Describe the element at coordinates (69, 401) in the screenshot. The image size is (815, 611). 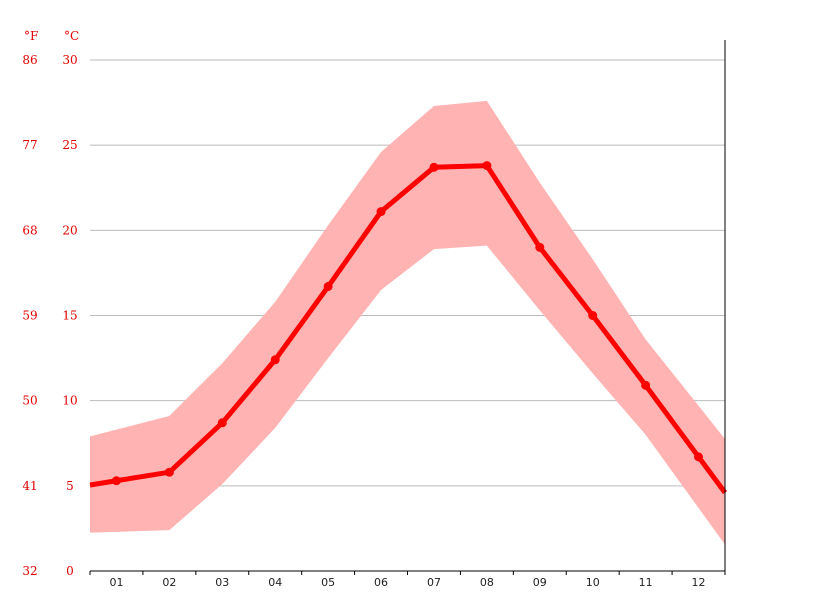
I see `y-tick-label-celsius: 10` at that location.